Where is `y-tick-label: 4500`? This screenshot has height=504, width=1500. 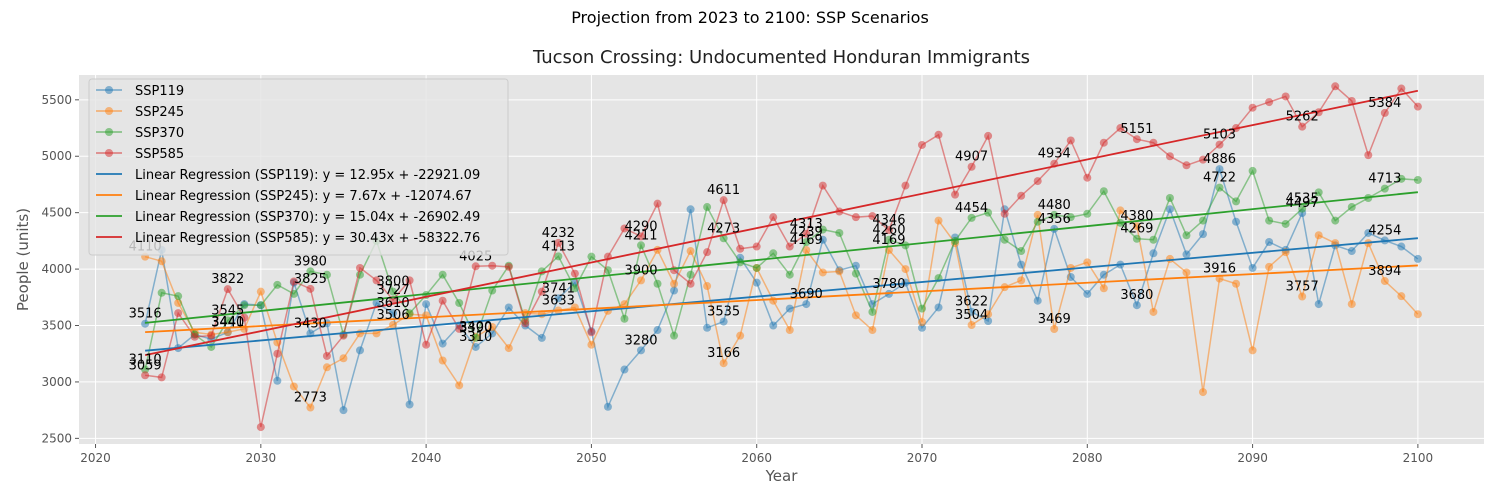 y-tick-label: 4500 is located at coordinates (56, 213).